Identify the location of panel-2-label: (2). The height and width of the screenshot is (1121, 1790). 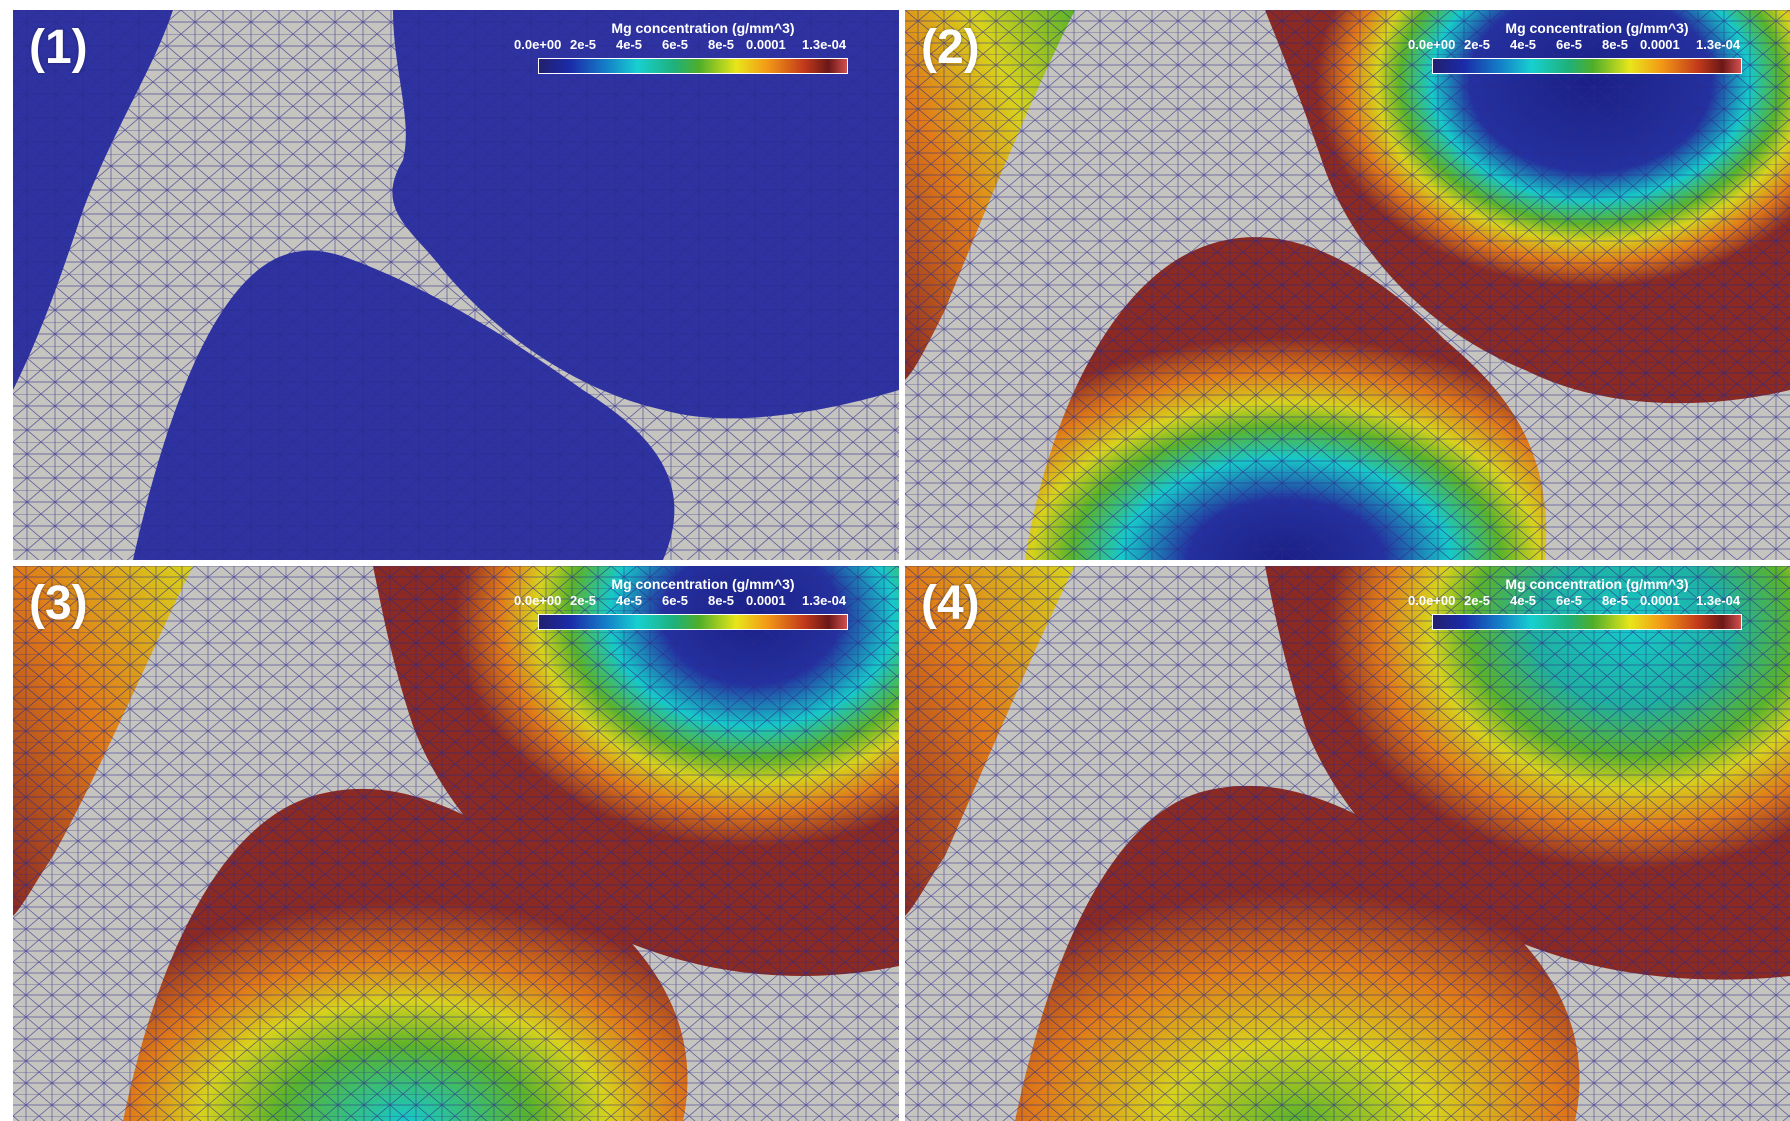
(950, 47).